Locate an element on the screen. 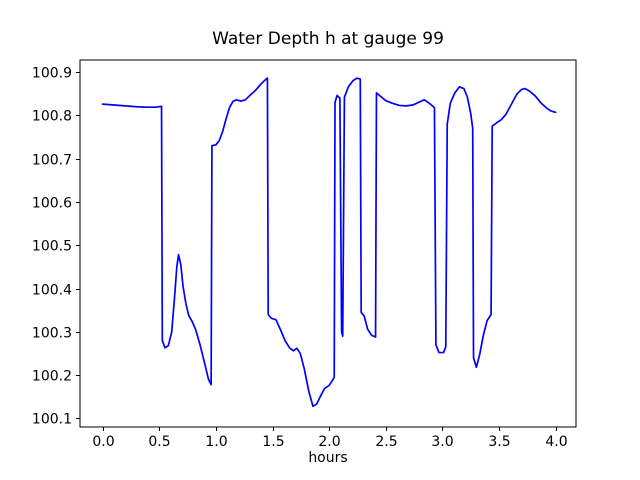 This screenshot has width=640, height=480. x-axis: 0.0 0.5 1.0 1.5 2.0 2.5 3.0 3.5 4.0 is located at coordinates (330, 438).